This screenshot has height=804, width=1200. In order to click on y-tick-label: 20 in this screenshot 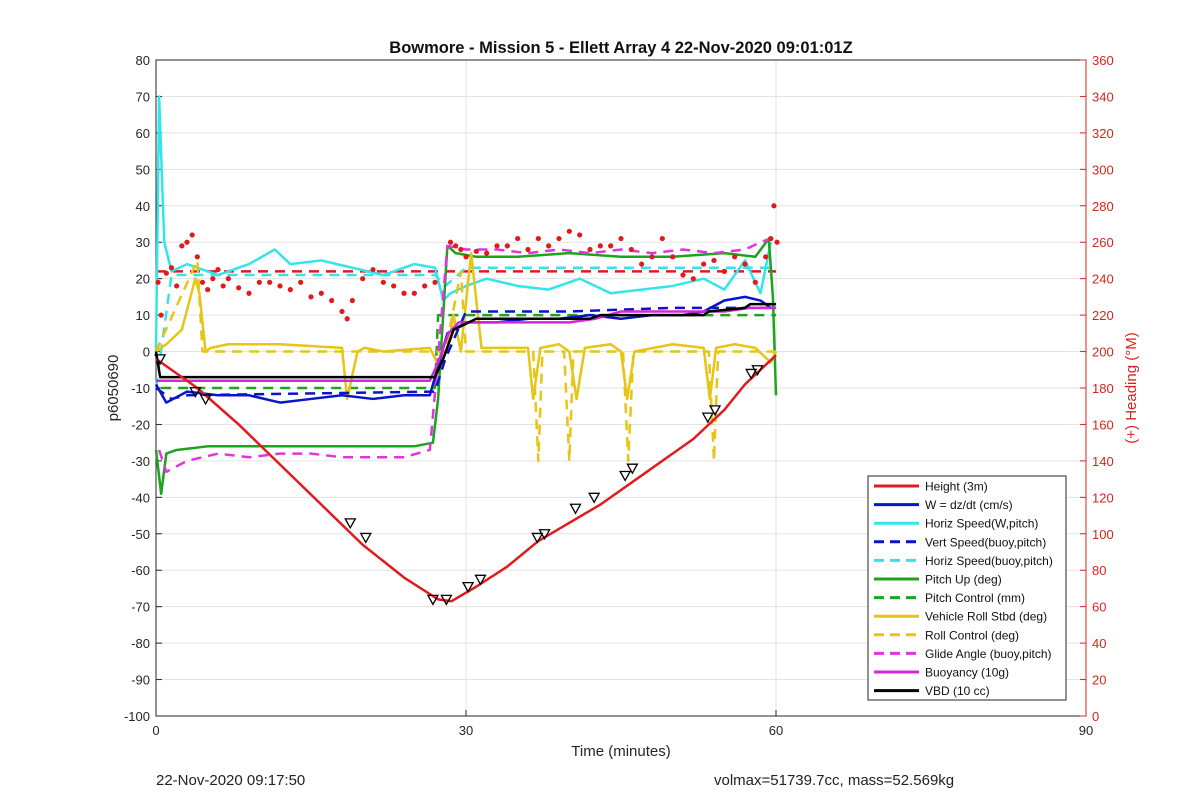, I will do `click(143, 279)`.